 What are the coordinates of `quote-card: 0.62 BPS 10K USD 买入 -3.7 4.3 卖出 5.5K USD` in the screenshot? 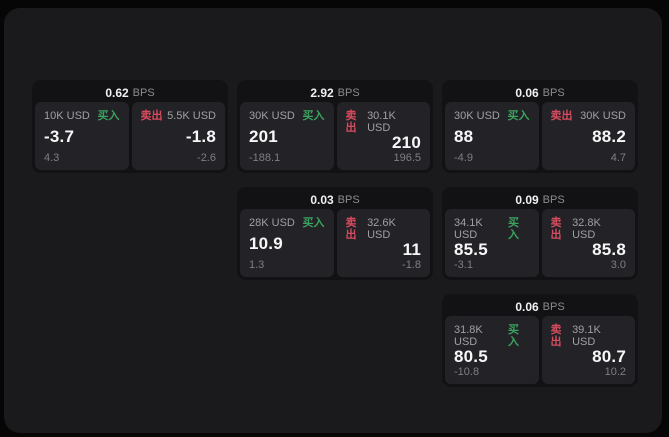 It's located at (130, 126).